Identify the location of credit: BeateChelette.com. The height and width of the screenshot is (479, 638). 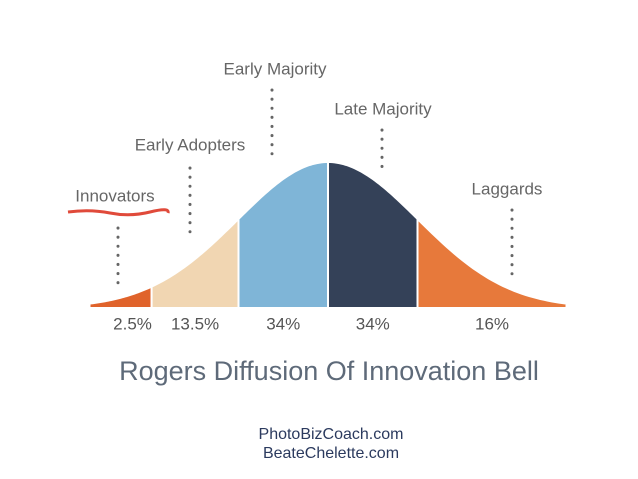
(331, 453).